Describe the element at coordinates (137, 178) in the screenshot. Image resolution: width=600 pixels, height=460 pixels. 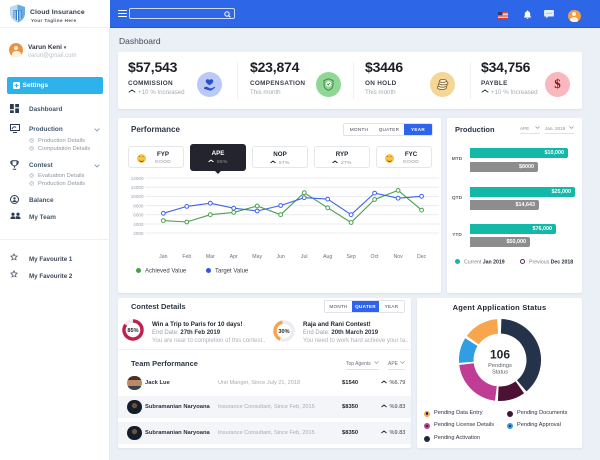
I see `svg-text: 14000` at that location.